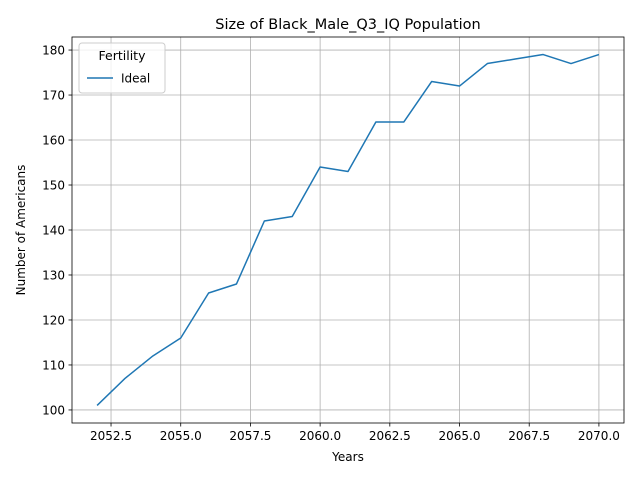 This screenshot has height=480, width=640. I want to click on y-tick-label: 180, so click(53, 50).